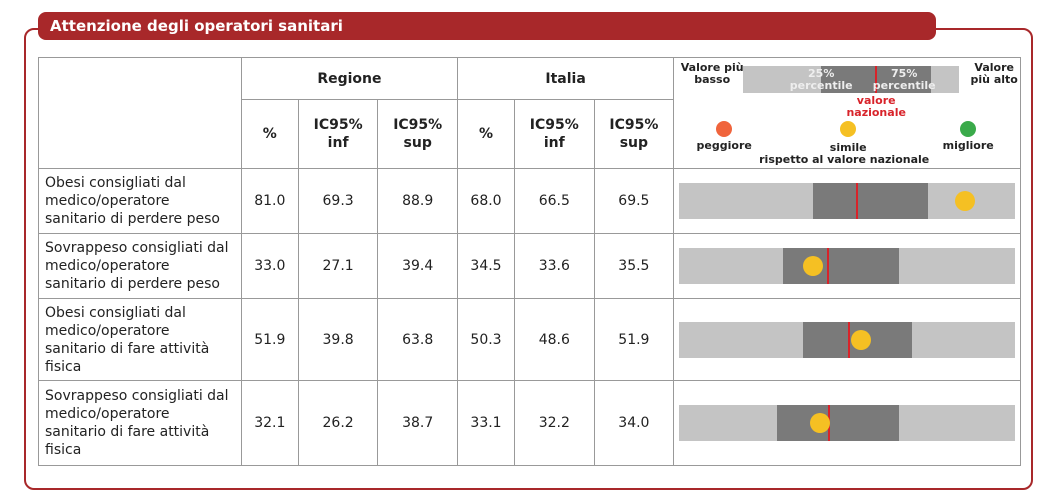 This screenshot has height=500, width=1057. Describe the element at coordinates (844, 159) in the screenshot. I see `legend-similar-note: rispetto al valore nazionale` at that location.